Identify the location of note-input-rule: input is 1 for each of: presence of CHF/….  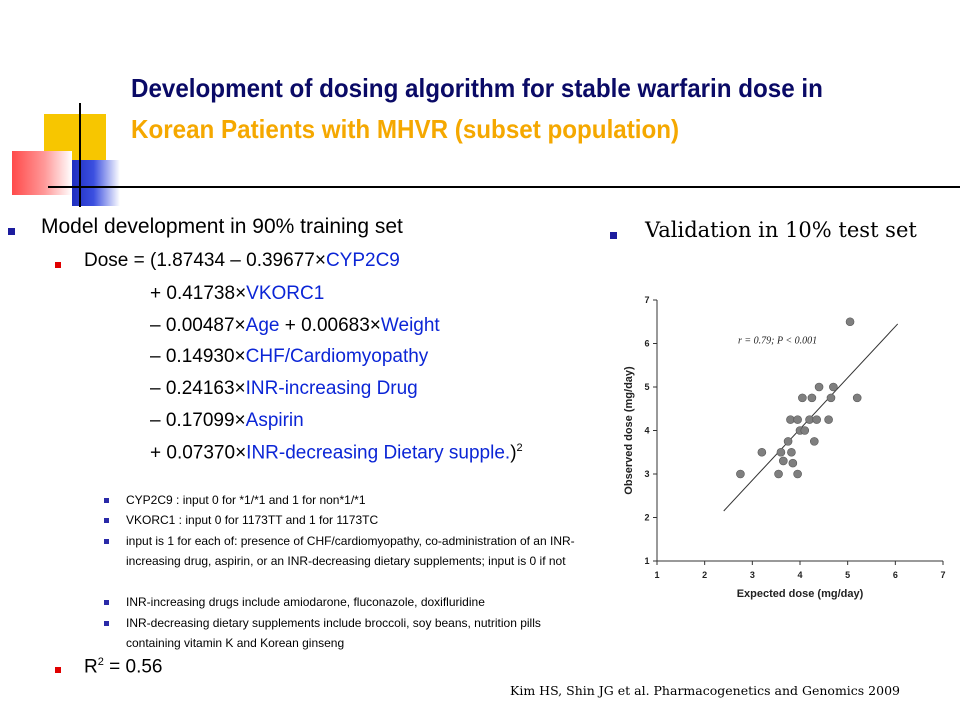
(350, 551).